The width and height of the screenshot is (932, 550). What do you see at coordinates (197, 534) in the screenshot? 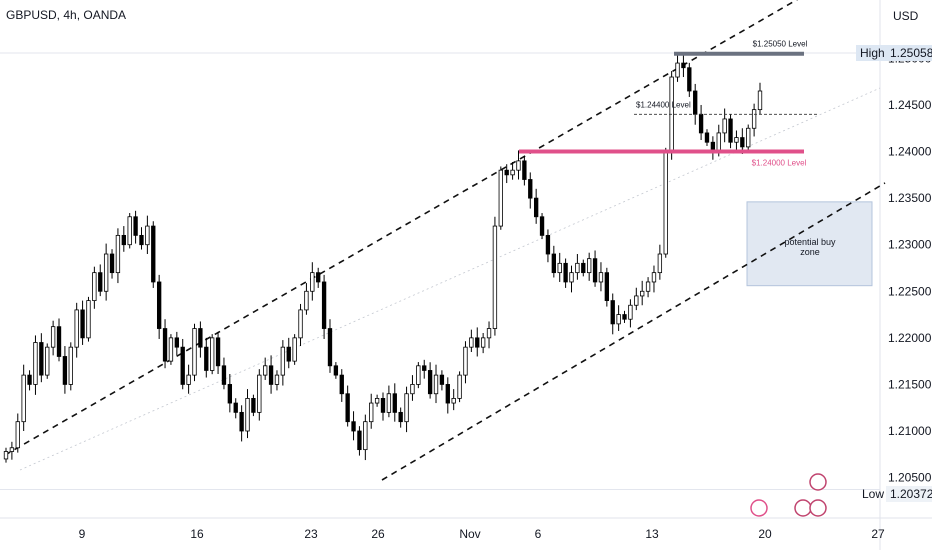
I see `x-tick-label: 16` at bounding box center [197, 534].